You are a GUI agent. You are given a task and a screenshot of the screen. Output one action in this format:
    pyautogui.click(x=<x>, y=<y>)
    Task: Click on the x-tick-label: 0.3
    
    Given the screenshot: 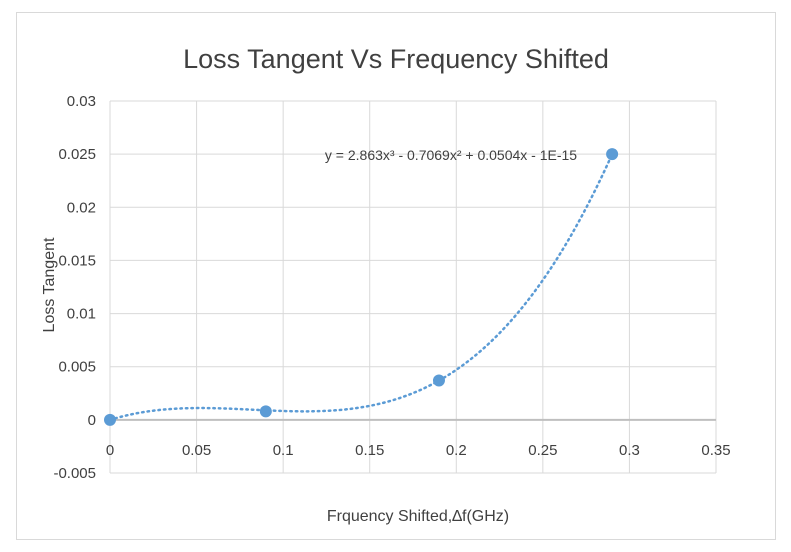 What is the action you would take?
    pyautogui.click(x=629, y=450)
    